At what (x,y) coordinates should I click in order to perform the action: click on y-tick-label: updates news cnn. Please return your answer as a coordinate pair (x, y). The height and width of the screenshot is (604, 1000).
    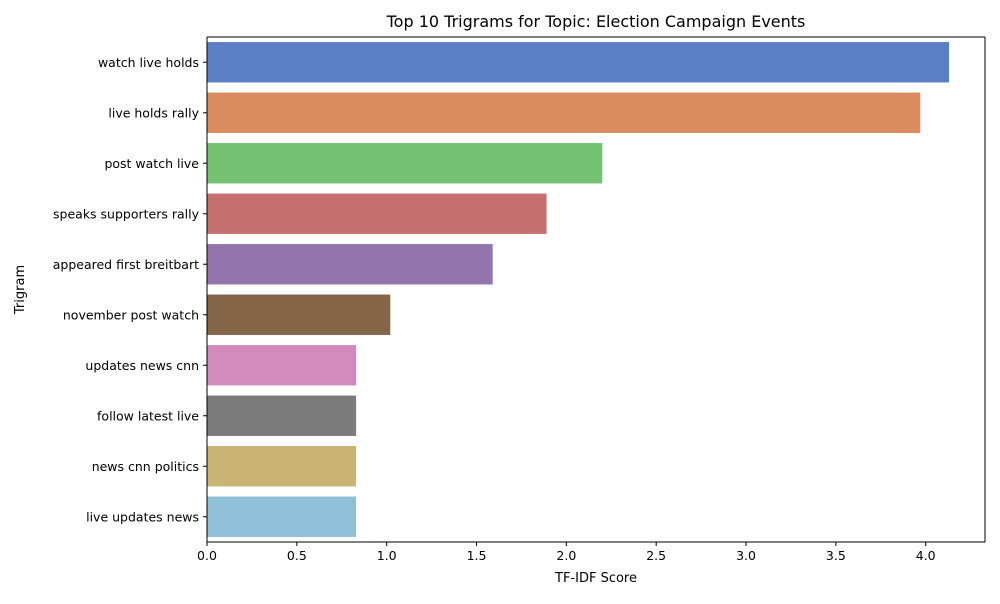
    Looking at the image, I should click on (142, 365).